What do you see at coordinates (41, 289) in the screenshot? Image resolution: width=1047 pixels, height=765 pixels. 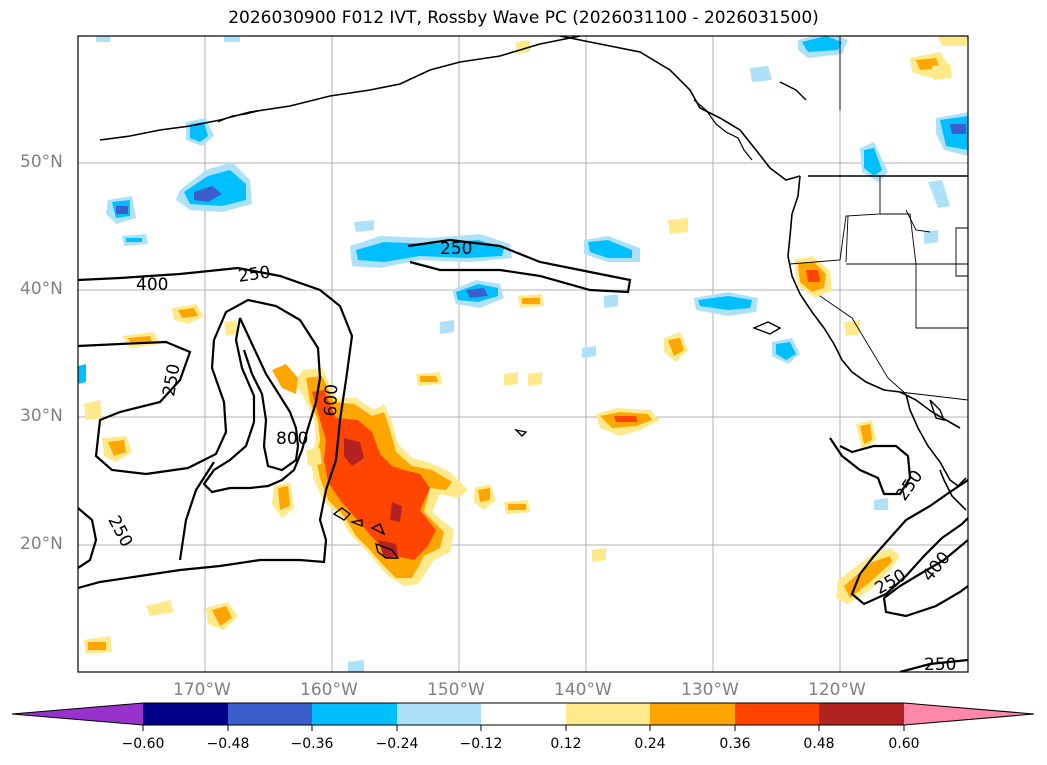 I see `lat-label: 40°N` at bounding box center [41, 289].